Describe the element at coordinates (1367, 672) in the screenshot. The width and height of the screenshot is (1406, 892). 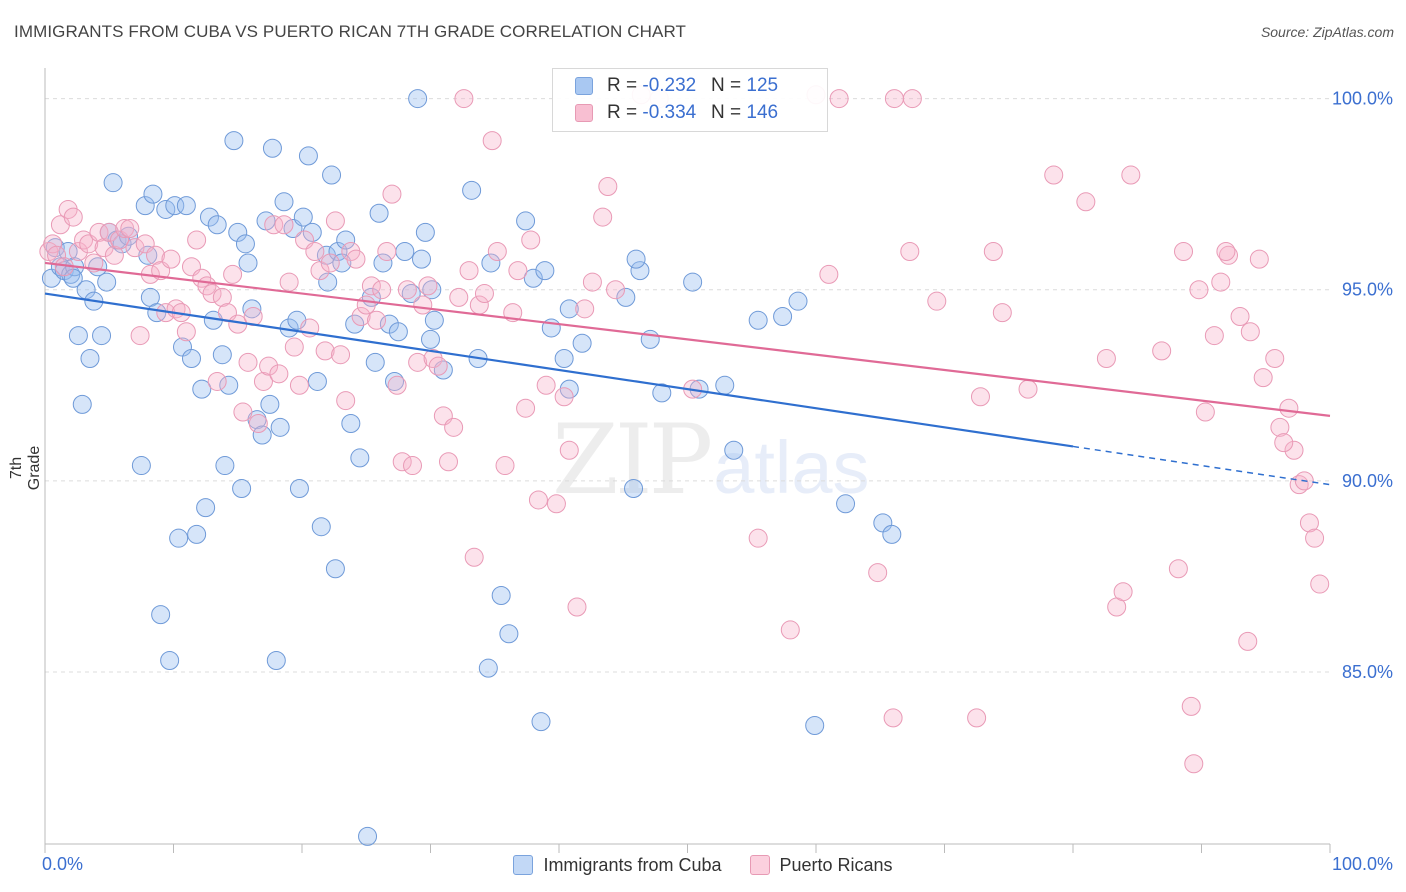
I see `y-tick-label: 85.0%` at that location.